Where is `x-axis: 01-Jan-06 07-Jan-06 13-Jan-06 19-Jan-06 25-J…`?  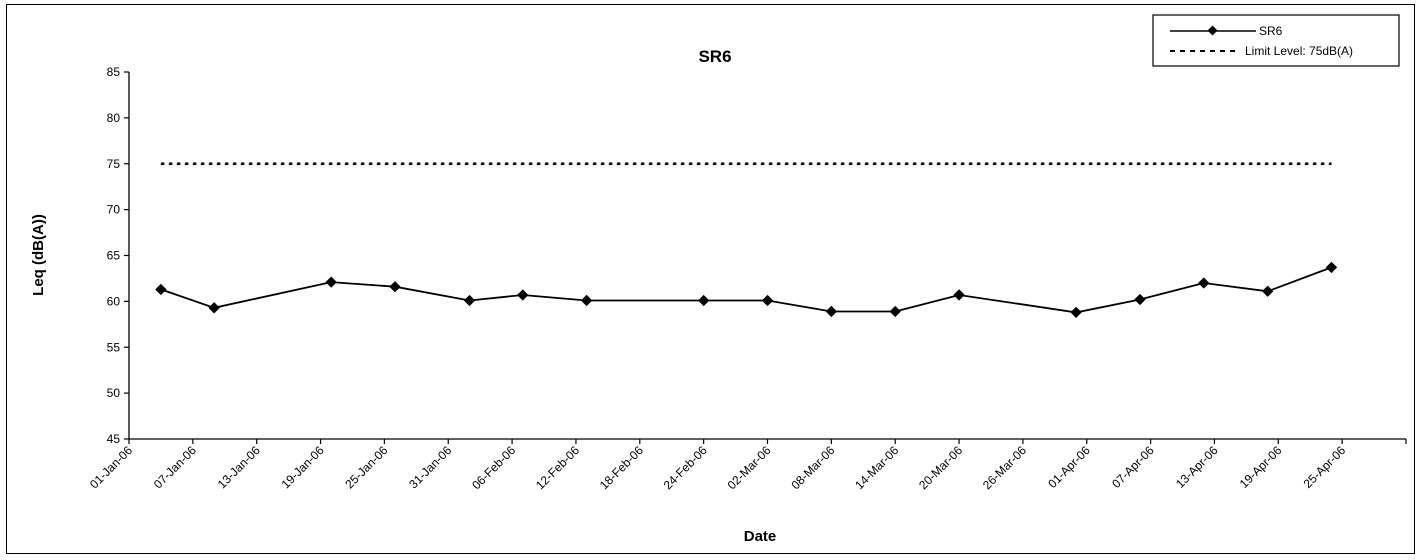
x-axis: 01-Jan-06 07-Jan-06 13-Jan-06 19-Jan-06 25-J… is located at coordinates (747, 465).